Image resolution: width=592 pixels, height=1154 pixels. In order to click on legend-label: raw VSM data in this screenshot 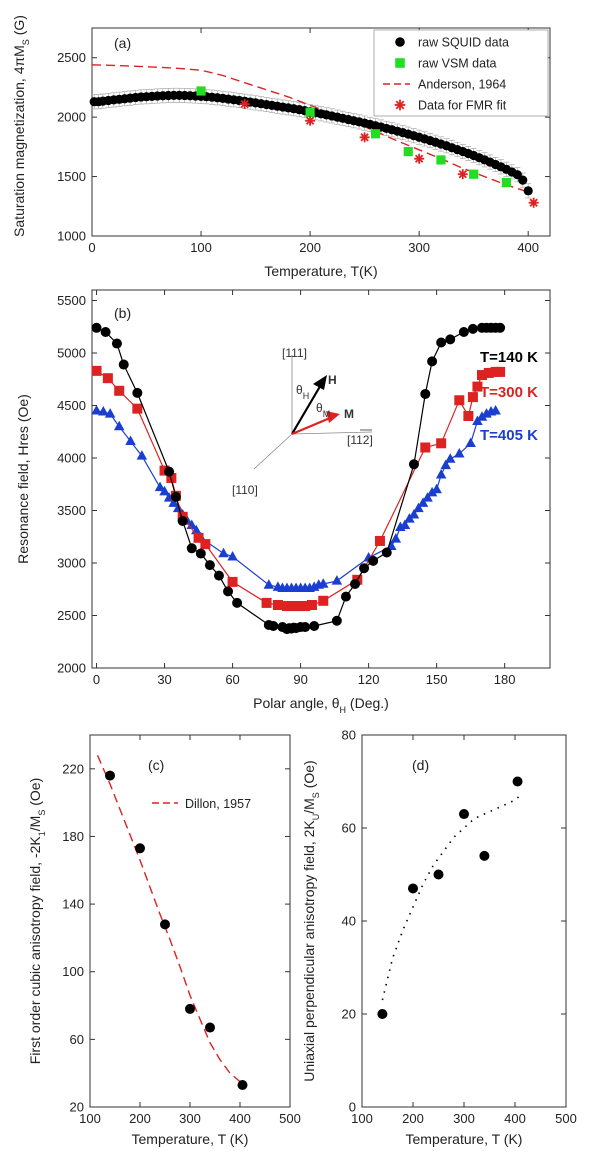, I will do `click(457, 64)`.